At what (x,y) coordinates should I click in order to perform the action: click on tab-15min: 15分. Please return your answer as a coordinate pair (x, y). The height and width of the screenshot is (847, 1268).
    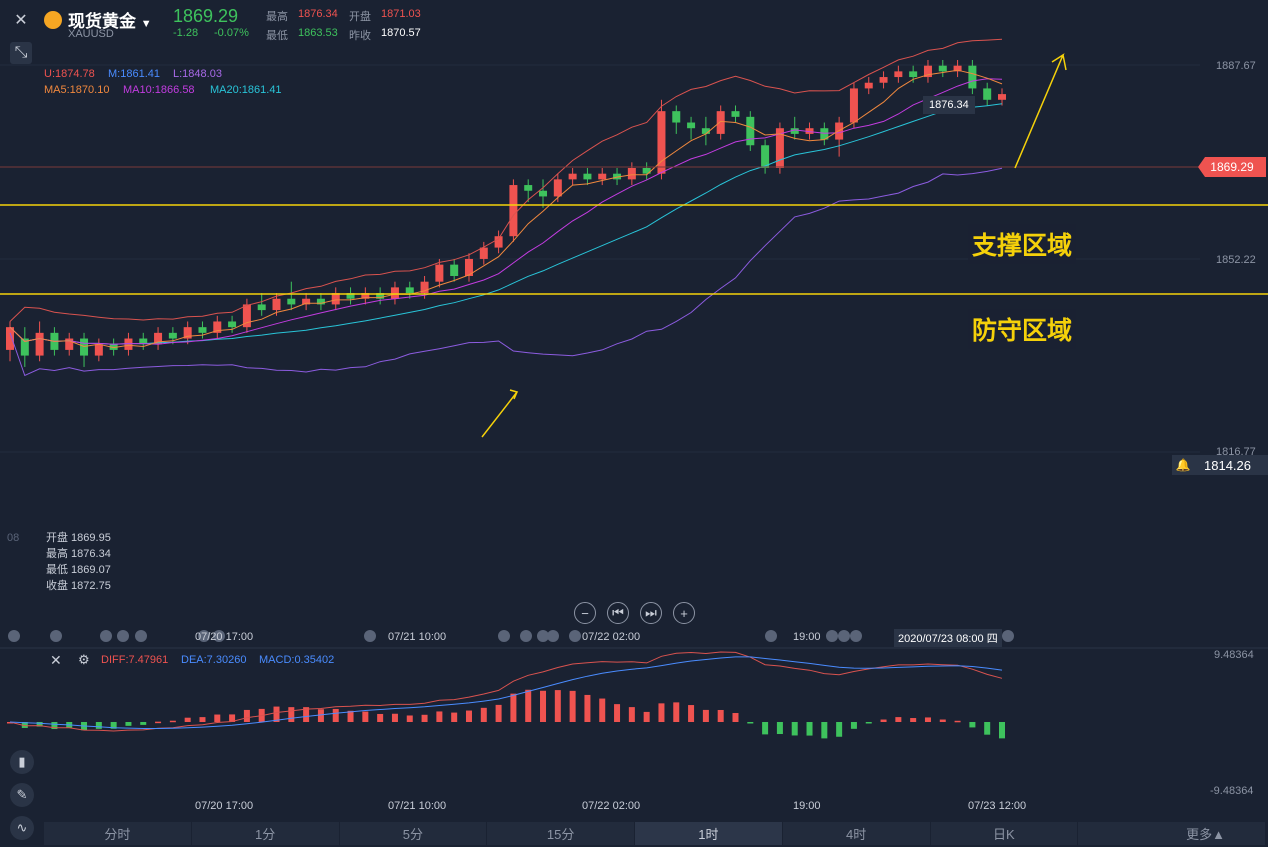
    Looking at the image, I should click on (561, 833).